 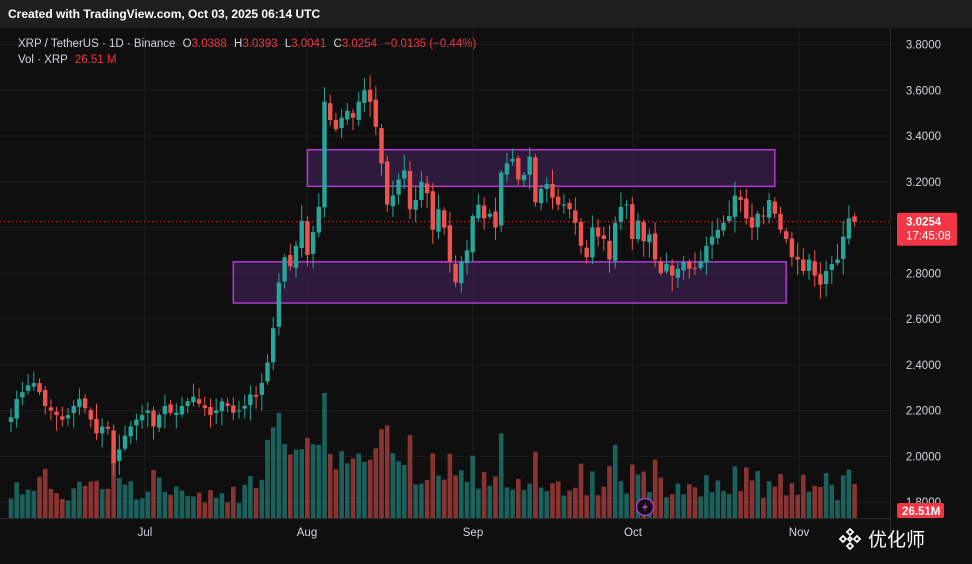 What do you see at coordinates (923, 320) in the screenshot?
I see `y-tick-label: 2.6000` at bounding box center [923, 320].